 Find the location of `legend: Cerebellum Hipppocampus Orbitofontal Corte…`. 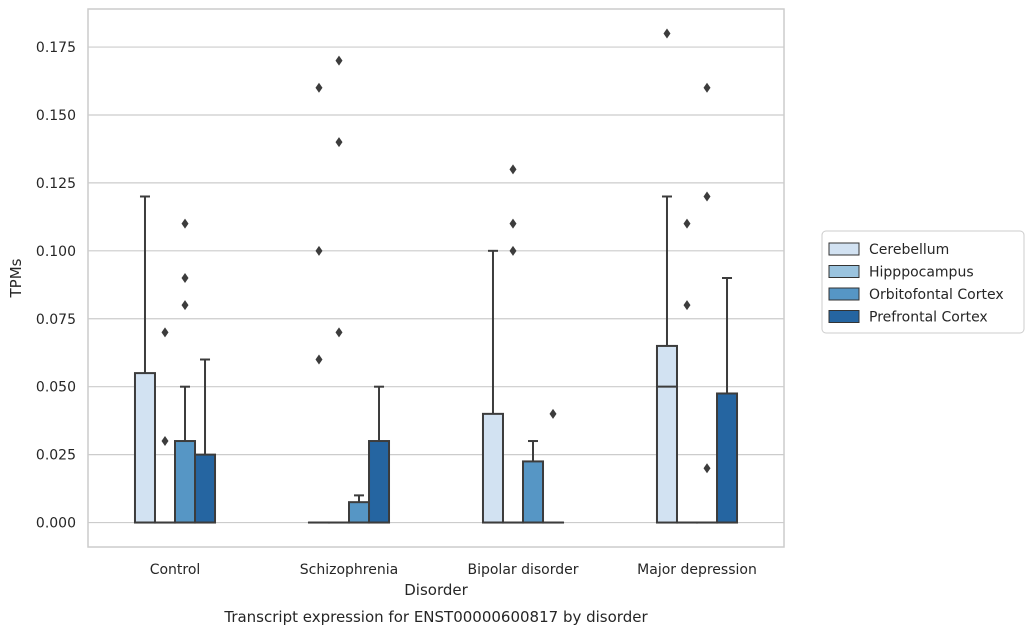

legend: Cerebellum Hipppocampus Orbitofontal Corte… is located at coordinates (923, 282).